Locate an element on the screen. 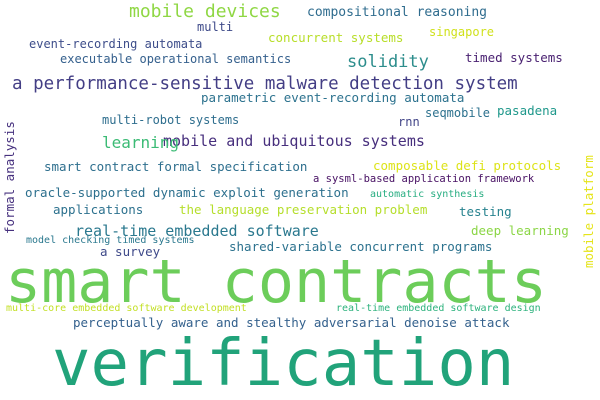 The width and height of the screenshot is (600, 400). word-testing: testing is located at coordinates (485, 211).